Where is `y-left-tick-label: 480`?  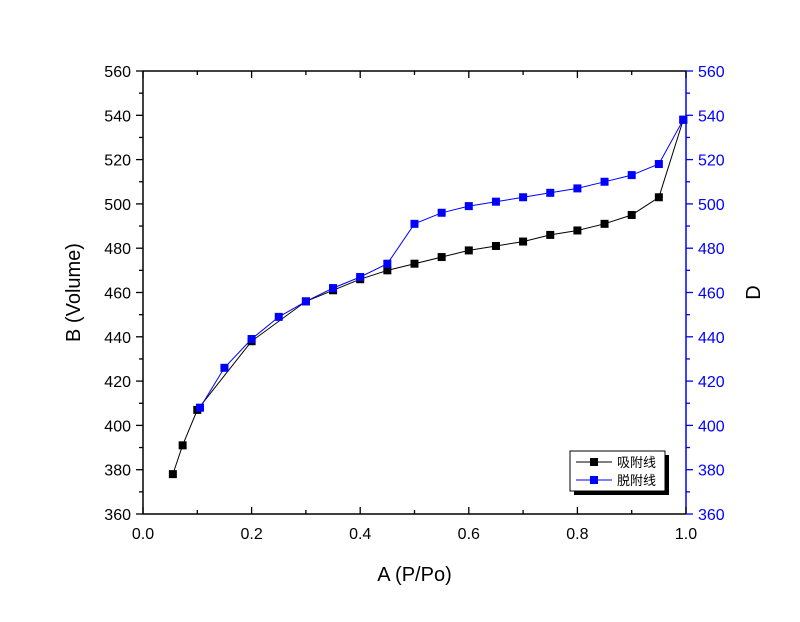
y-left-tick-label: 480 is located at coordinates (117, 249).